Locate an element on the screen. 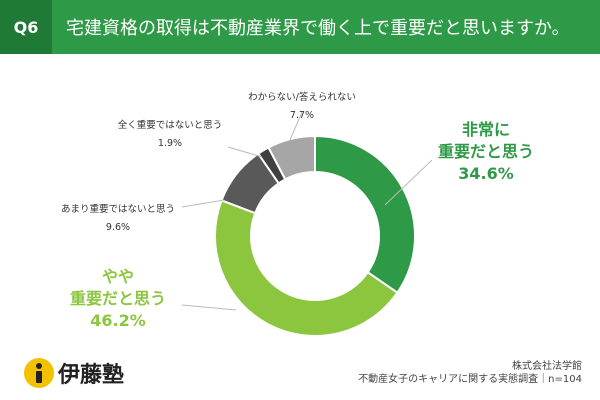  question-number-badge: Q6 is located at coordinates (26, 27).